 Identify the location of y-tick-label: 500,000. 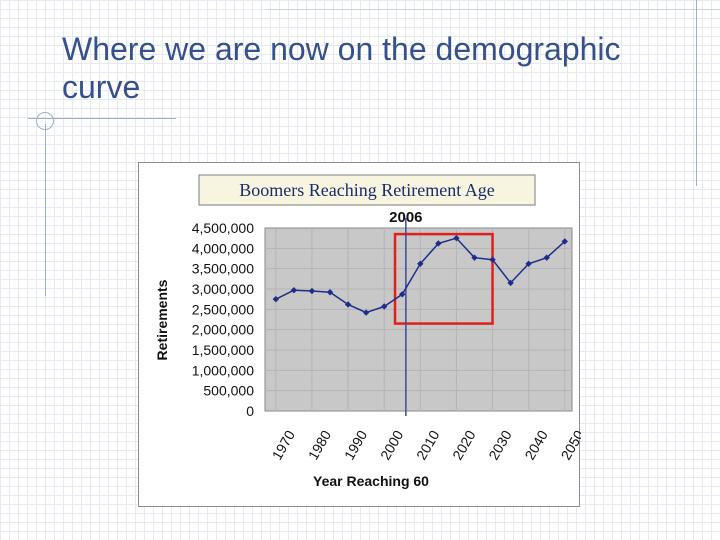
(228, 391).